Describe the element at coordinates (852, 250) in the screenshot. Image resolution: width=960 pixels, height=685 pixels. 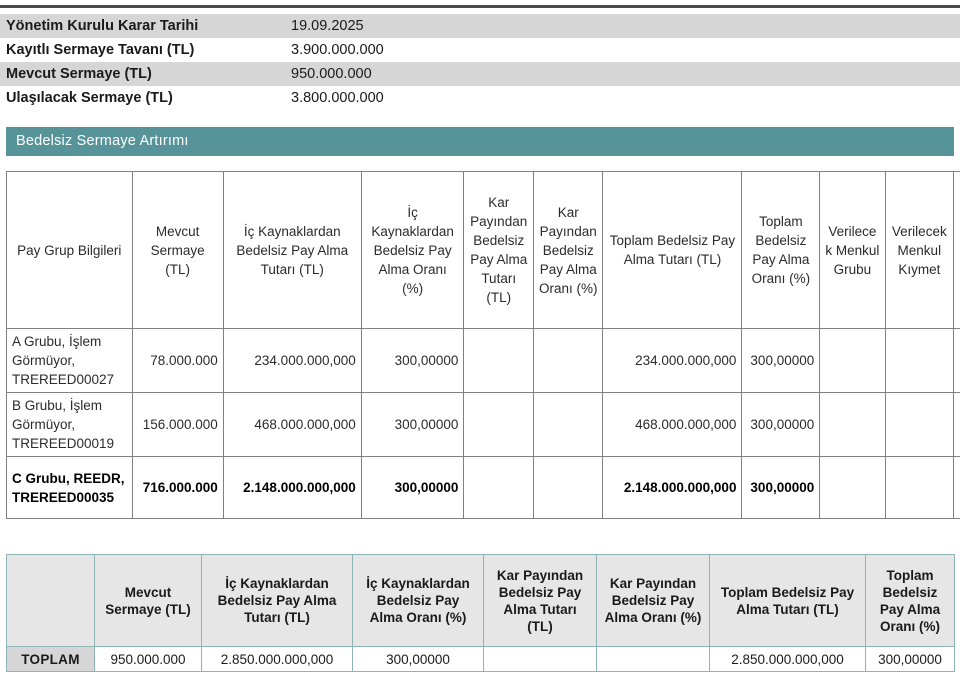
I see `detail-col-header-verilecek-menkul-grubu: Verilecek Menkul Grubu` at that location.